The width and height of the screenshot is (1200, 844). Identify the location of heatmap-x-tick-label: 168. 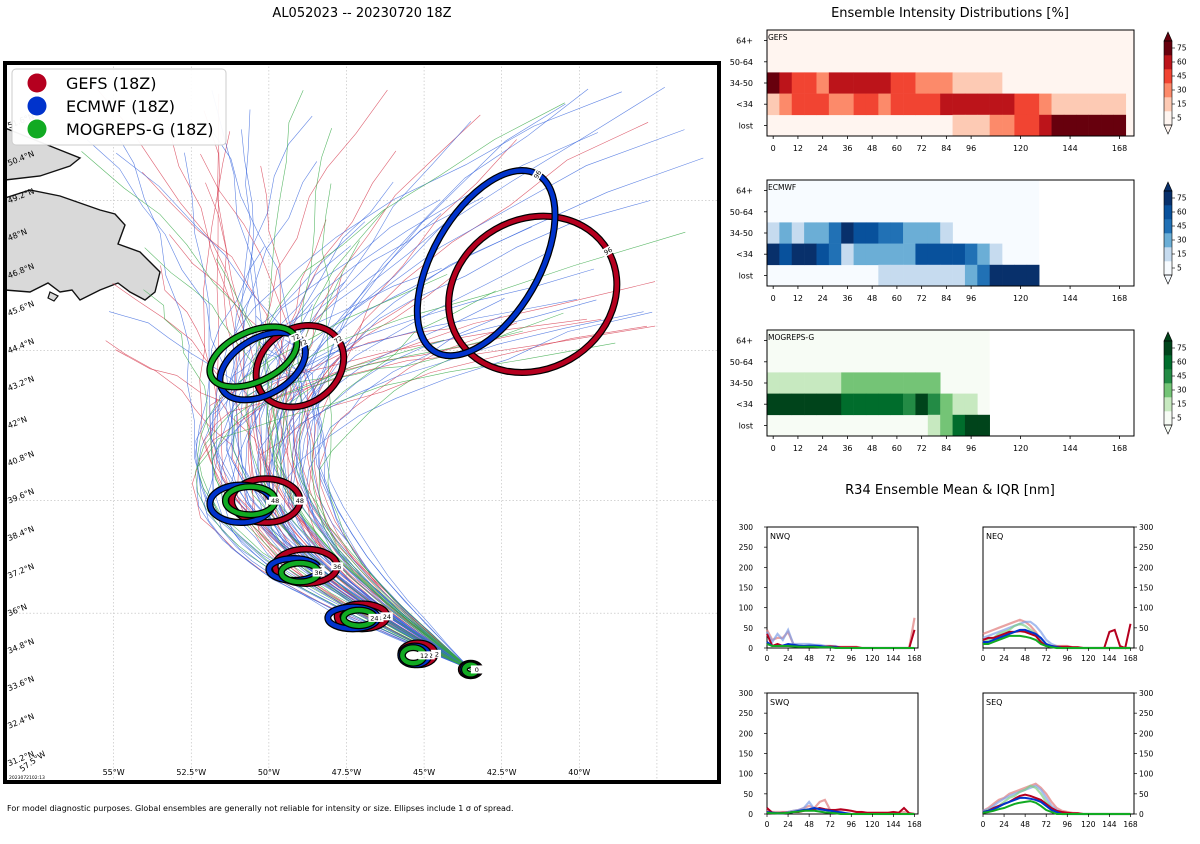
(1119, 148).